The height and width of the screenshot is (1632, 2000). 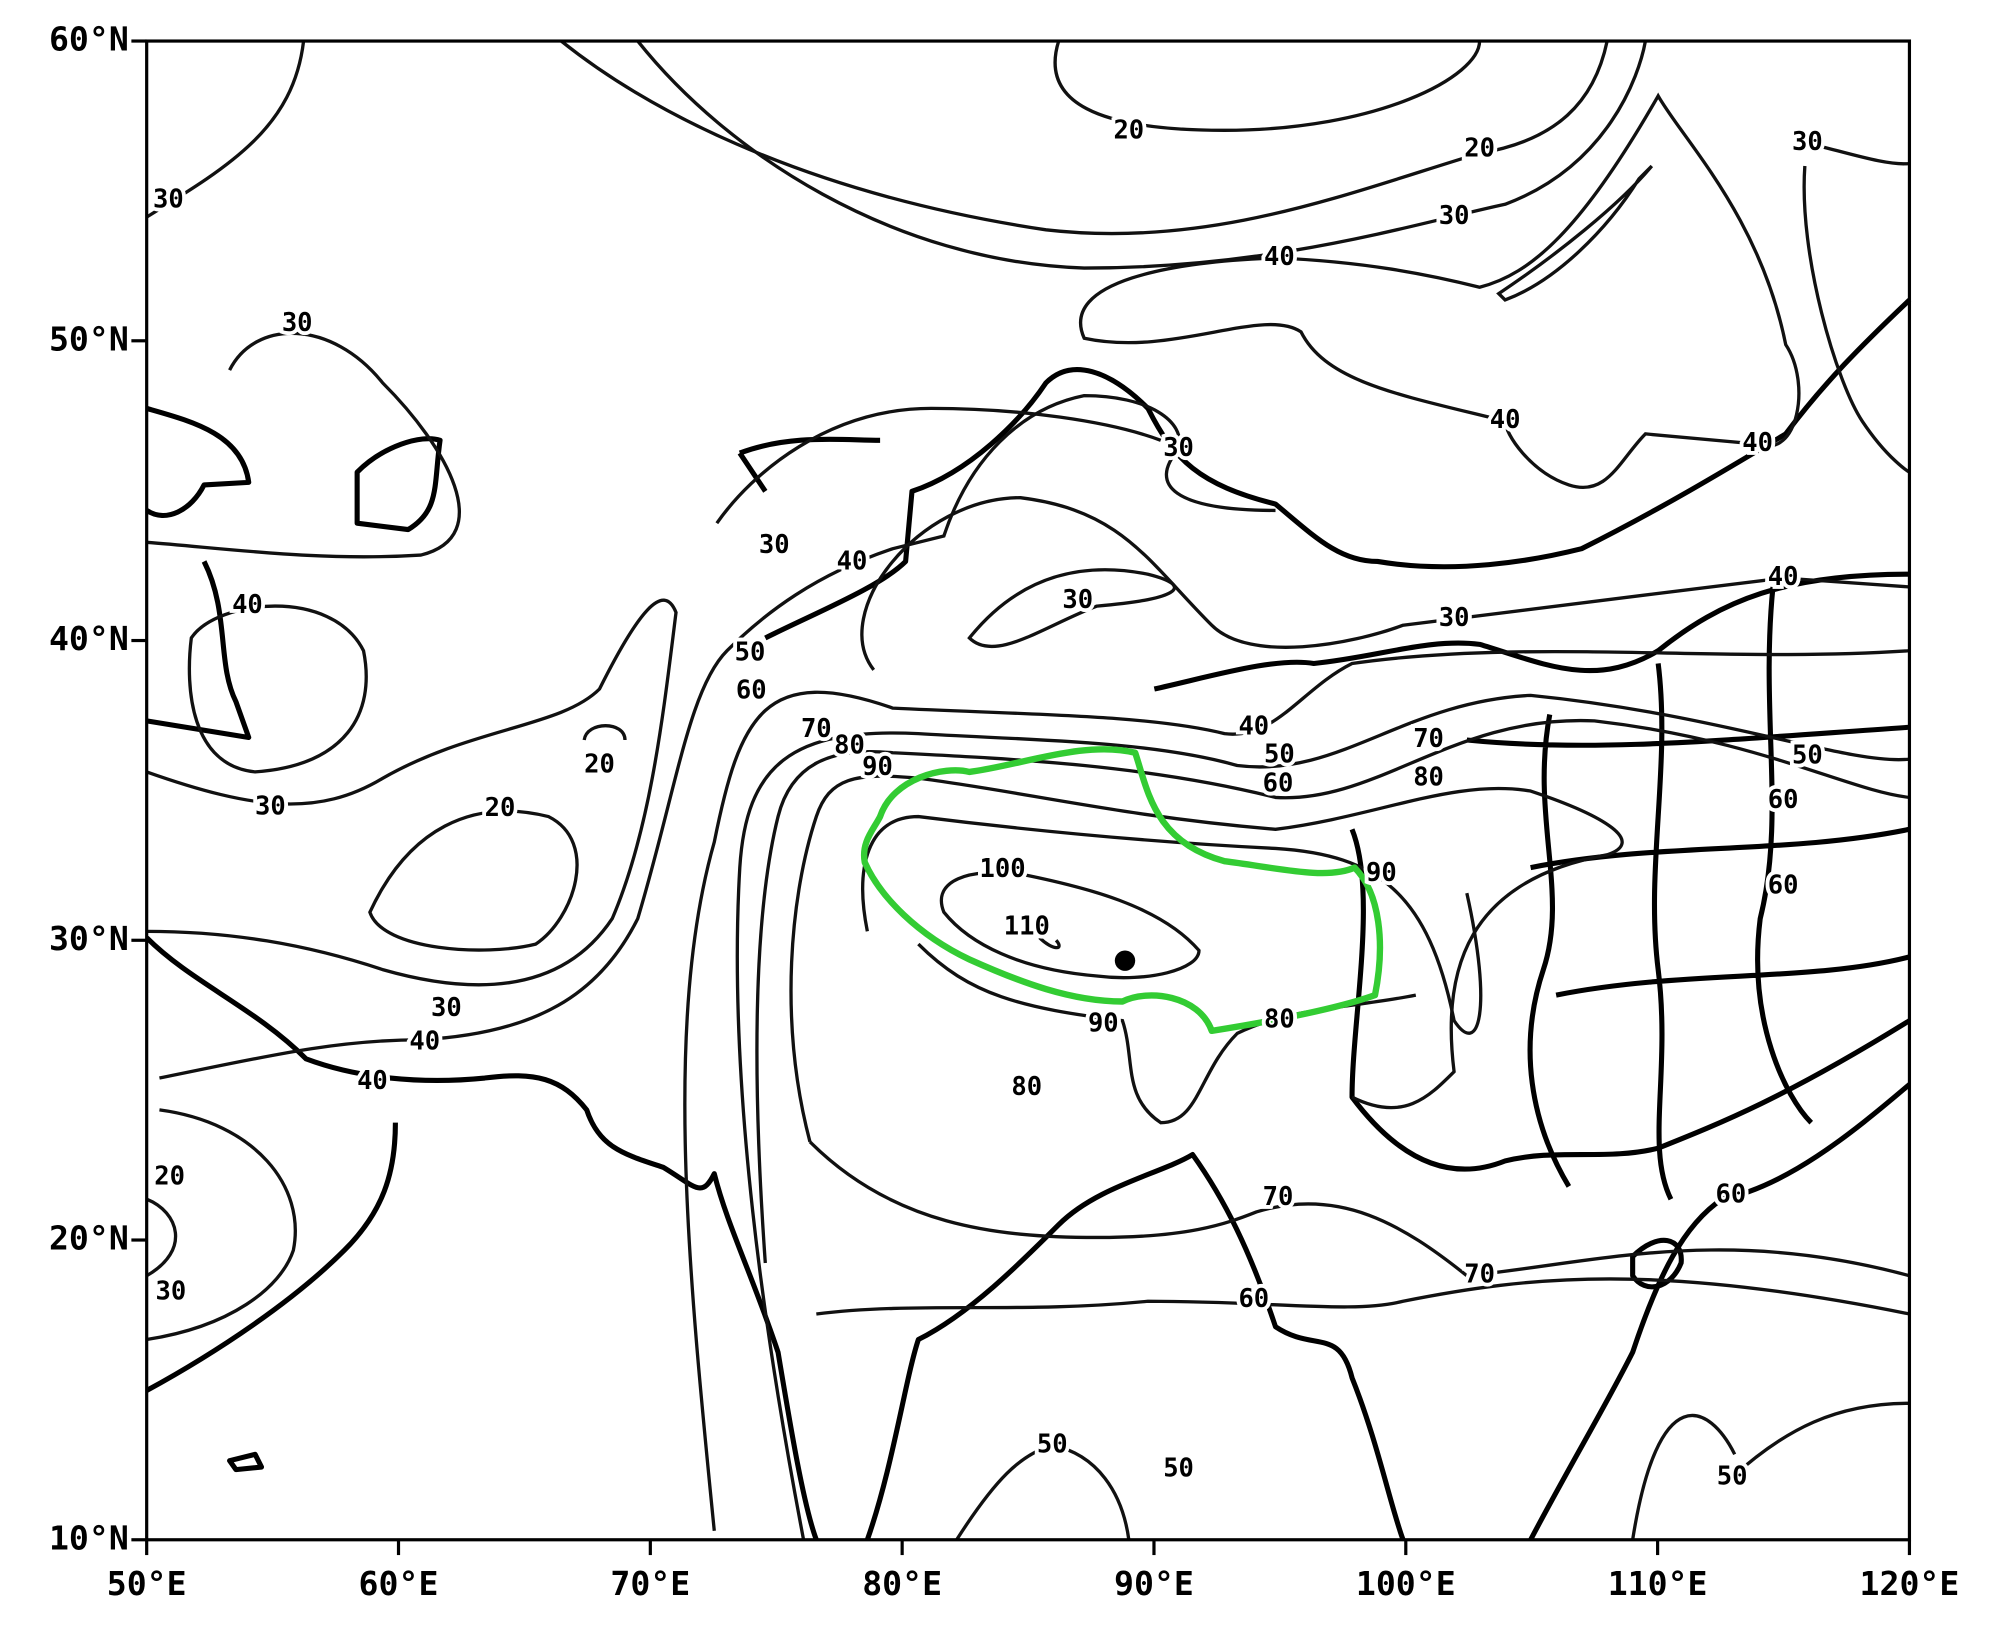 What do you see at coordinates (89, 1238) in the screenshot?
I see `lat-label: 20°N` at bounding box center [89, 1238].